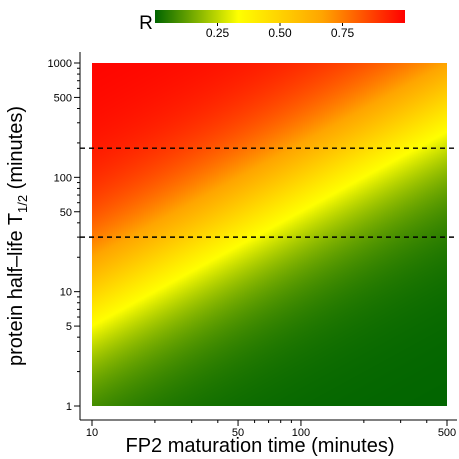 The width and height of the screenshot is (459, 459). Describe the element at coordinates (63, 178) in the screenshot. I see `y-tick-label: 100` at that location.